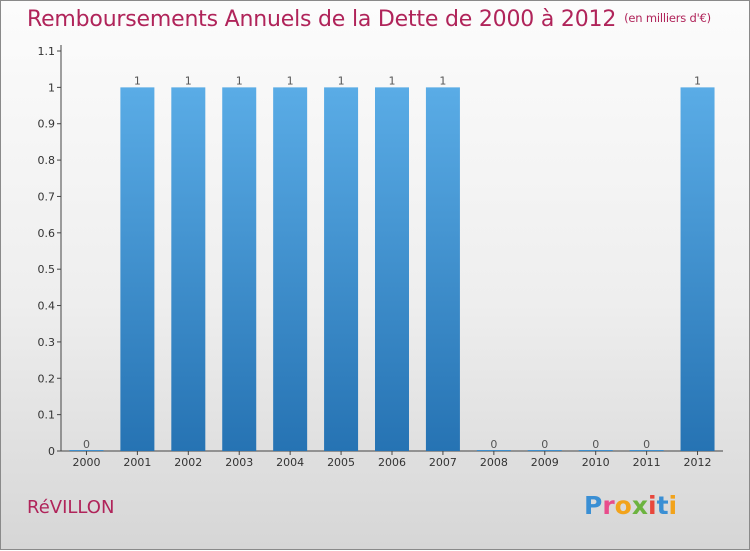  I want to click on y-tick-label: 0.5, so click(47, 269).